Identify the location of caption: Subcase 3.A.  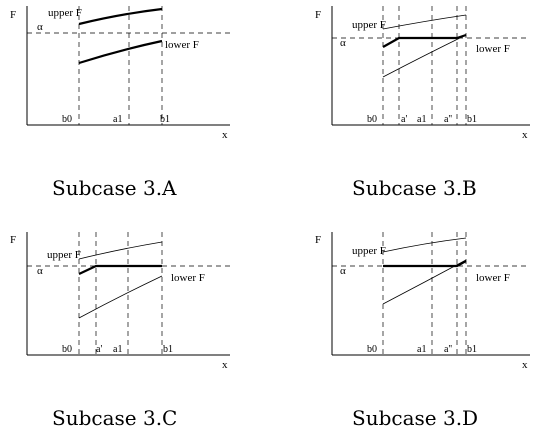
(114, 188).